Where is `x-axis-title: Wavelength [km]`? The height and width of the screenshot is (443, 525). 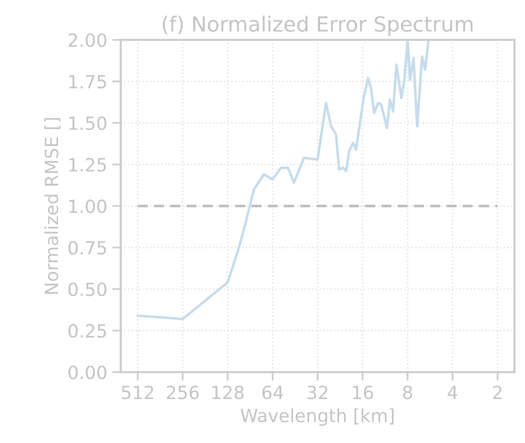 x-axis-title: Wavelength [km] is located at coordinates (317, 417).